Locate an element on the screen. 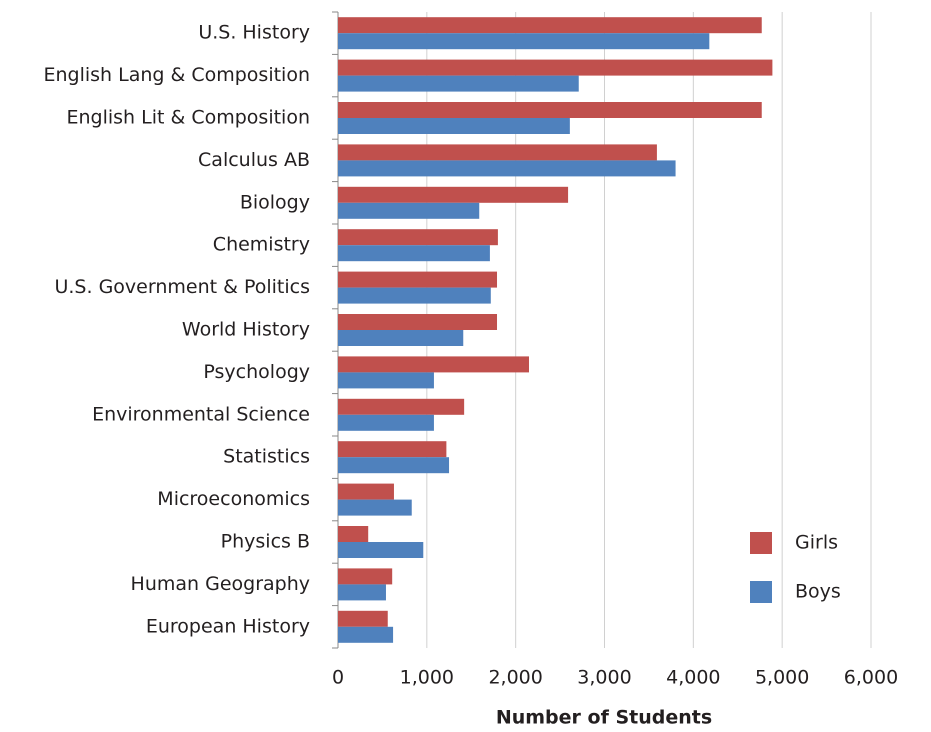 This screenshot has width=931, height=732. x-tick-label: 0 is located at coordinates (338, 678).